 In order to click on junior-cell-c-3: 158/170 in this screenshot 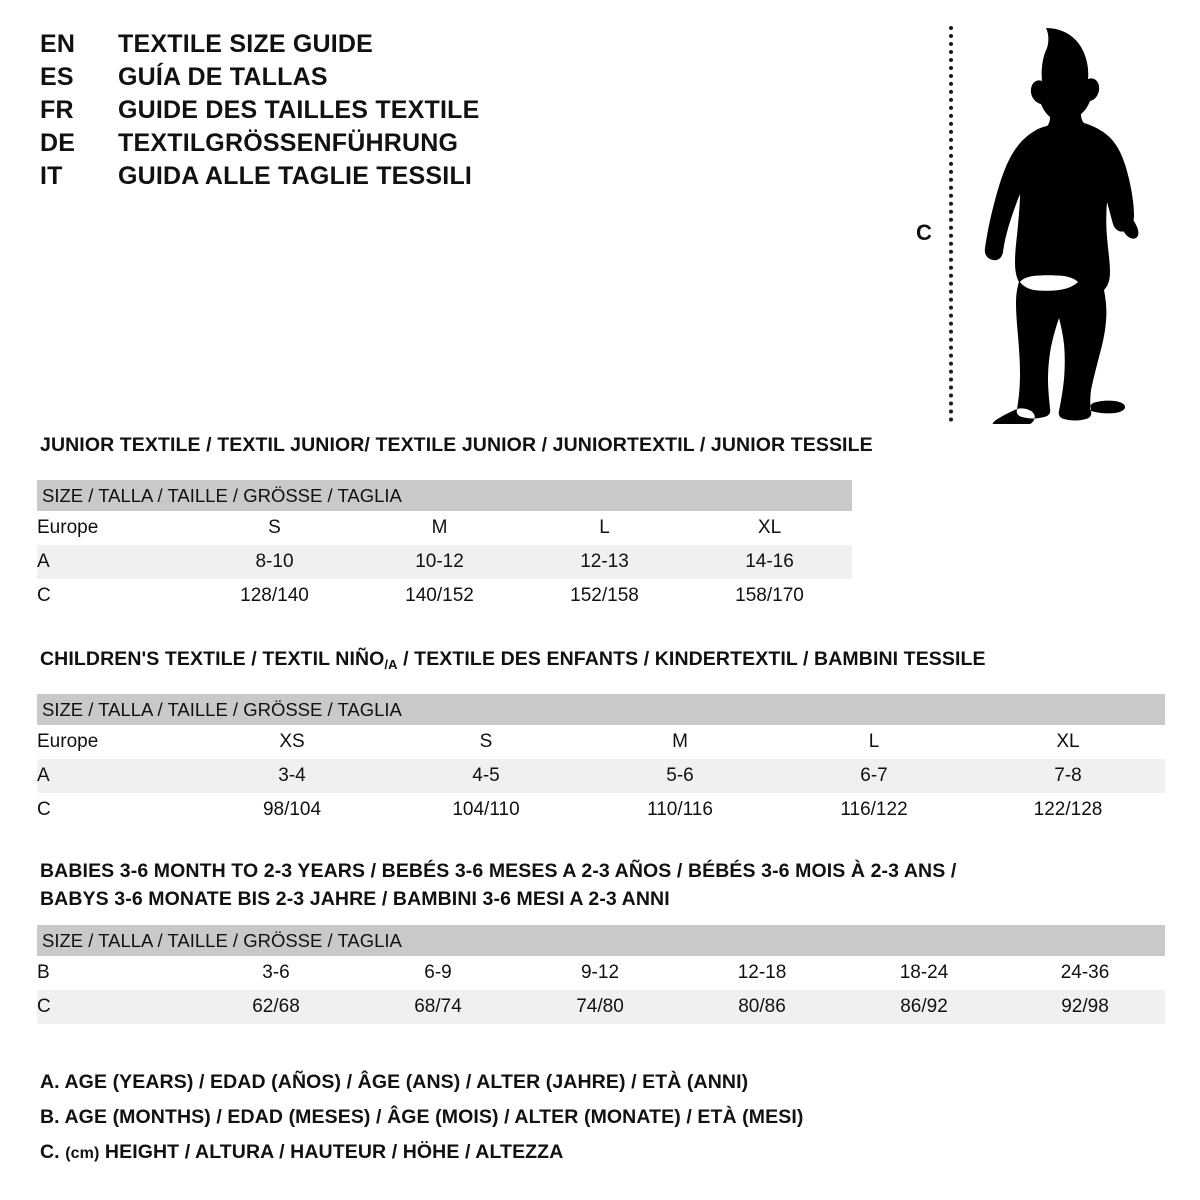, I will do `click(770, 596)`.